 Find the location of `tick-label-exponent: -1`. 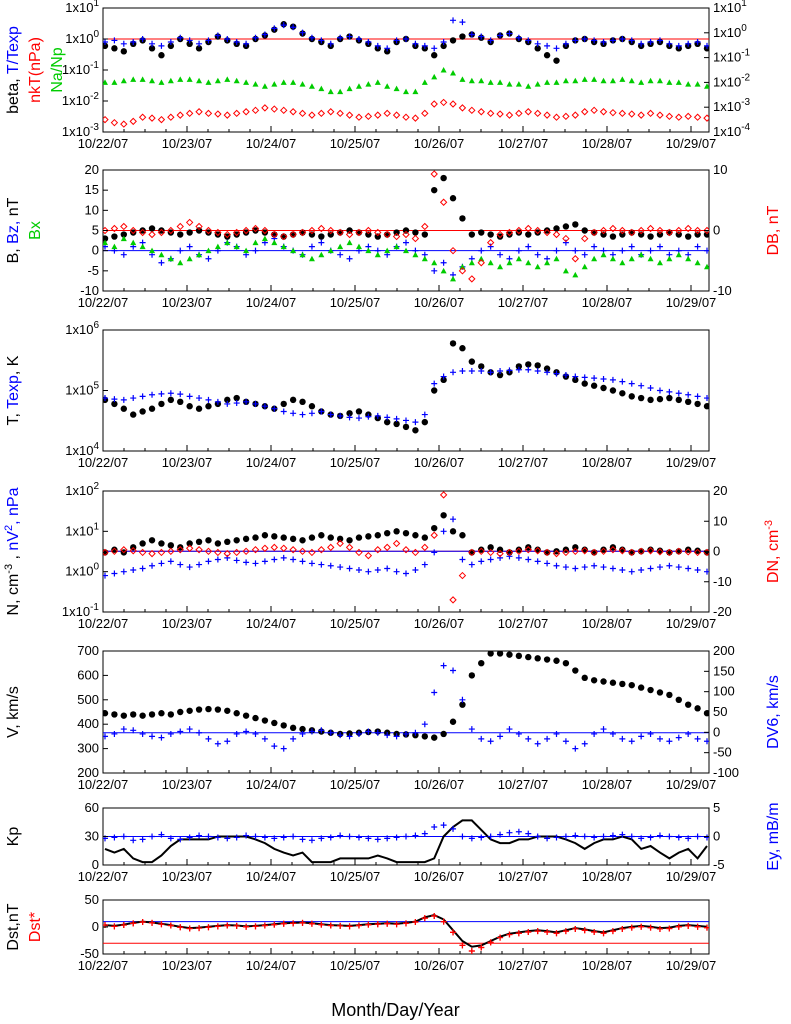

tick-label-exponent: -1 is located at coordinates (745, 53).